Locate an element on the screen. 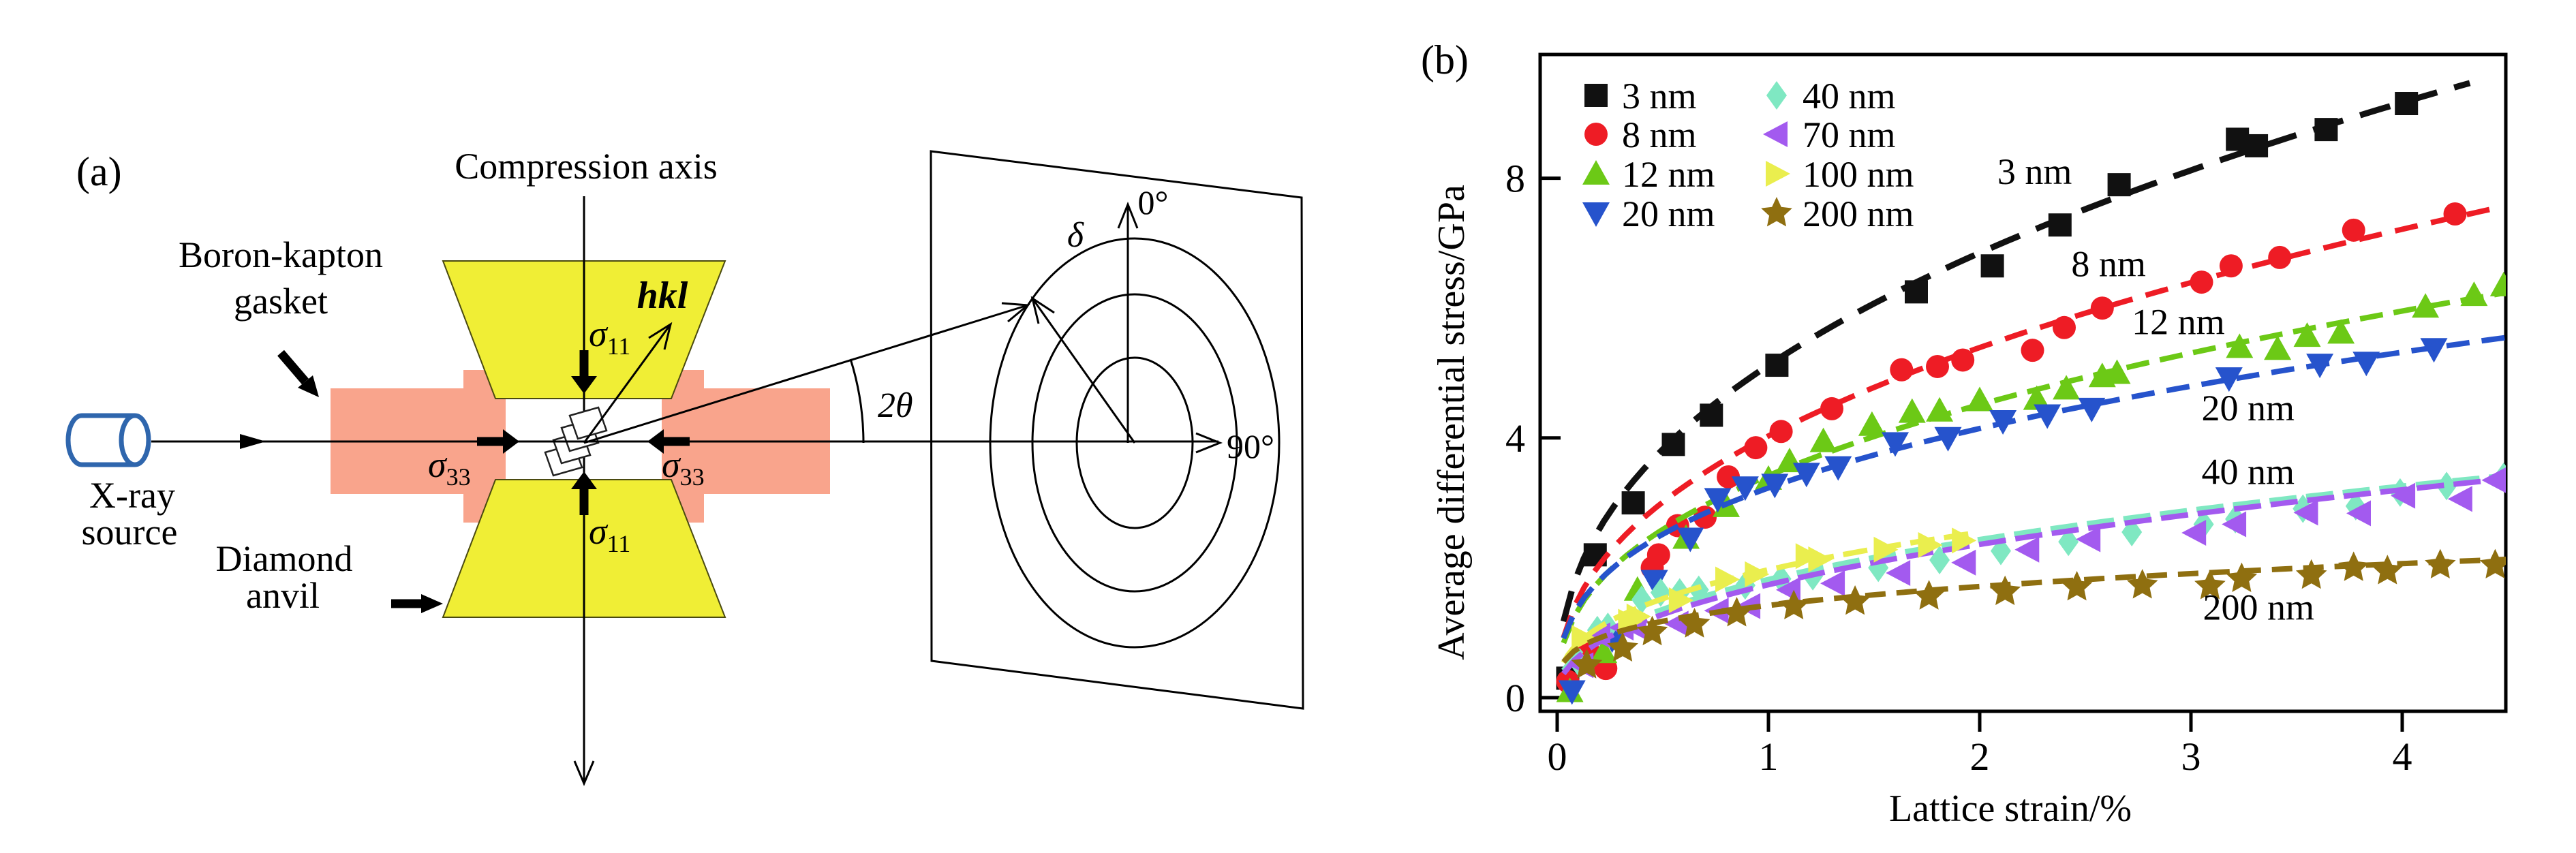 The image size is (2576, 853). legend-marker-8nm is located at coordinates (1596, 135).